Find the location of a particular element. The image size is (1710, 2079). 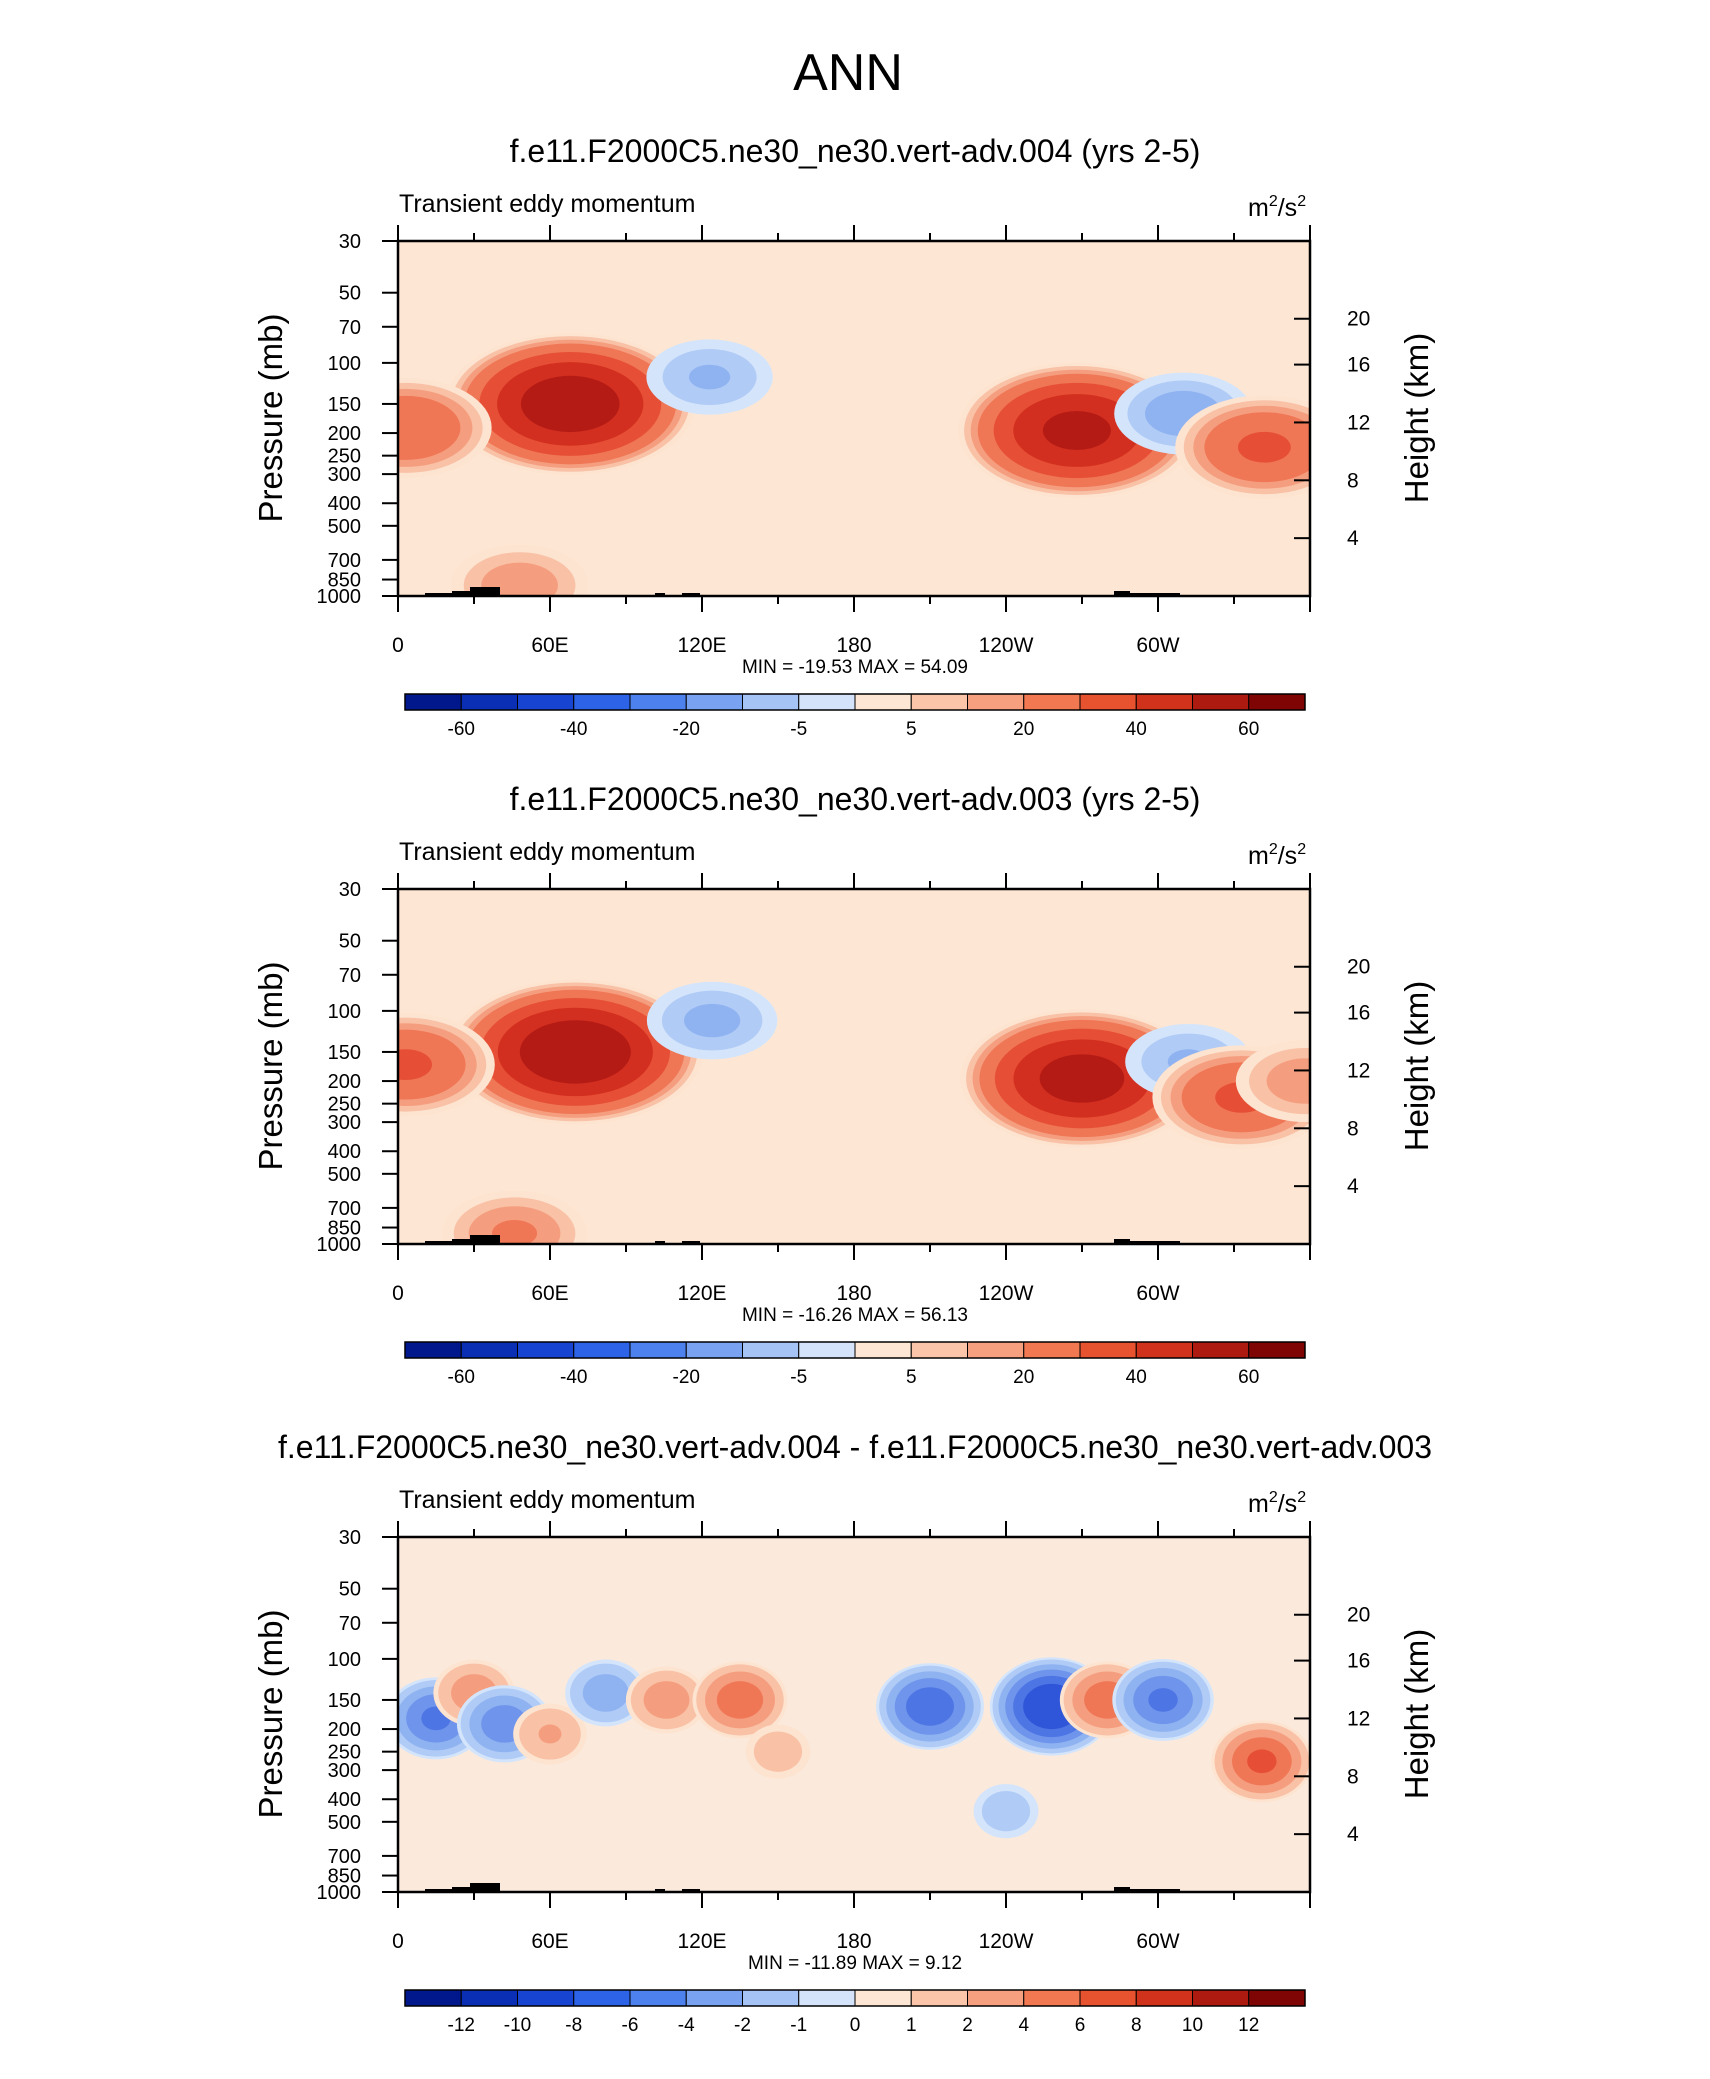

colorbar: -60 -40 -20 -5 5 20 40 60 is located at coordinates (855, 1364).